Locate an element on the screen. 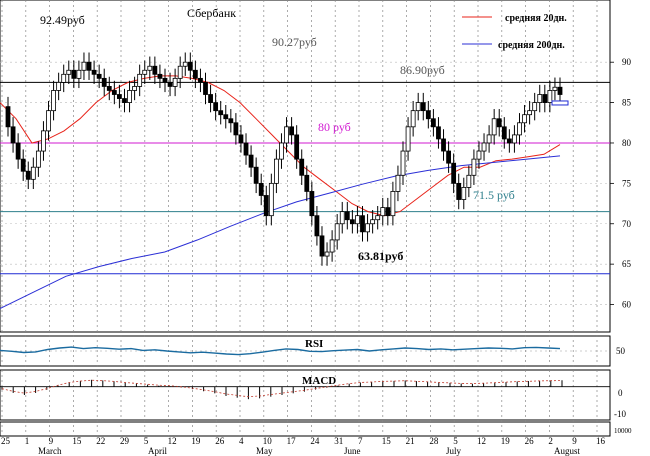 The image size is (650, 456). date-tick-label-7: 12 is located at coordinates (172, 441).